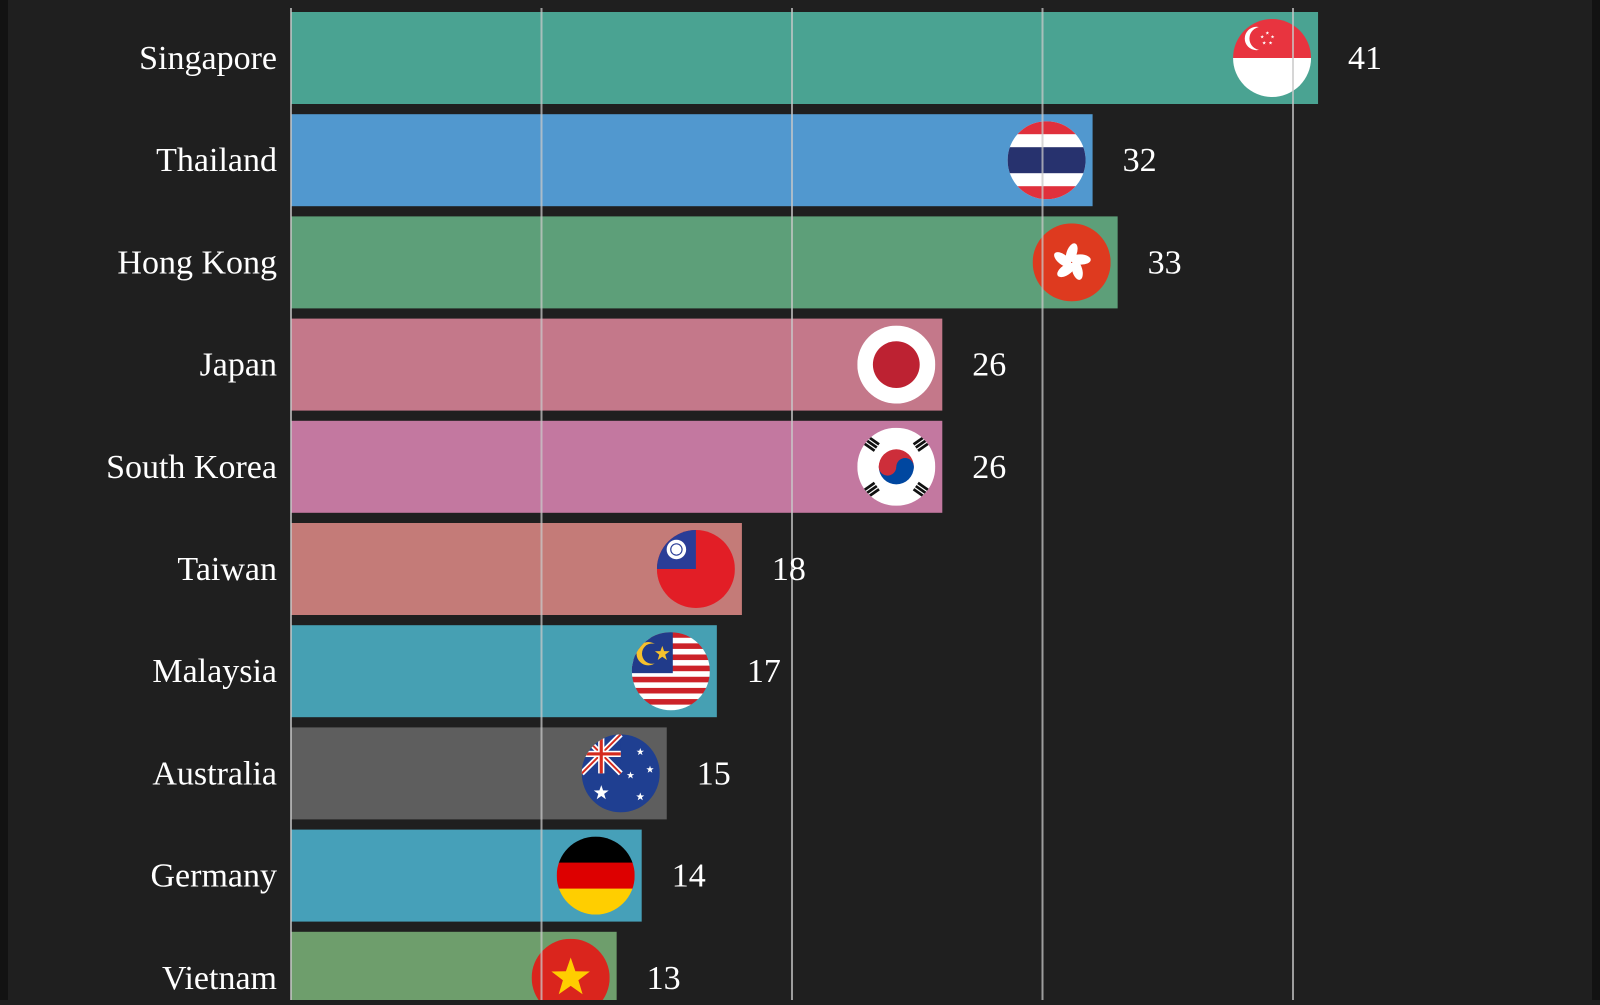 This screenshot has width=1600, height=1005. Describe the element at coordinates (896, 466) in the screenshot. I see `south-korea-flag-icon` at that location.